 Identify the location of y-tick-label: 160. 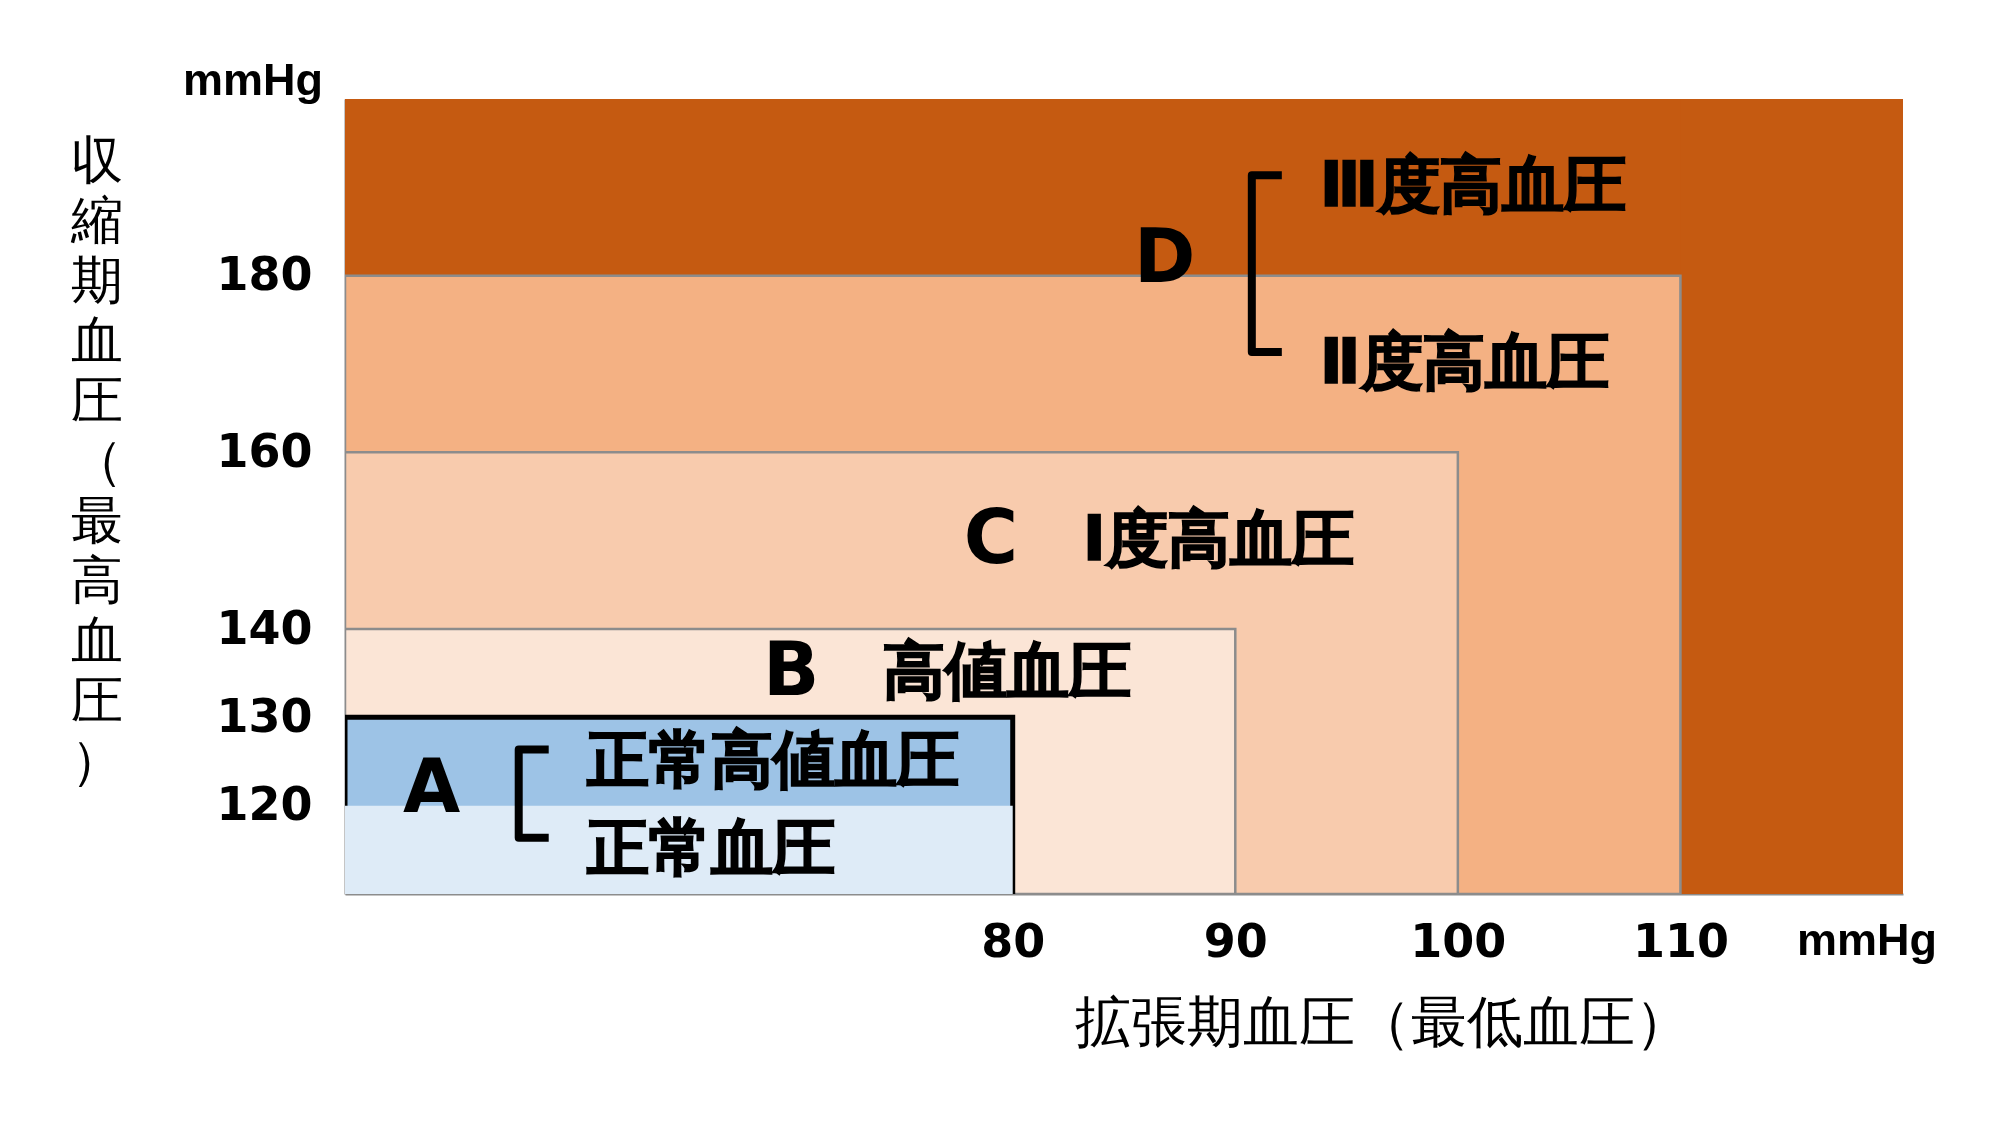
(264, 450).